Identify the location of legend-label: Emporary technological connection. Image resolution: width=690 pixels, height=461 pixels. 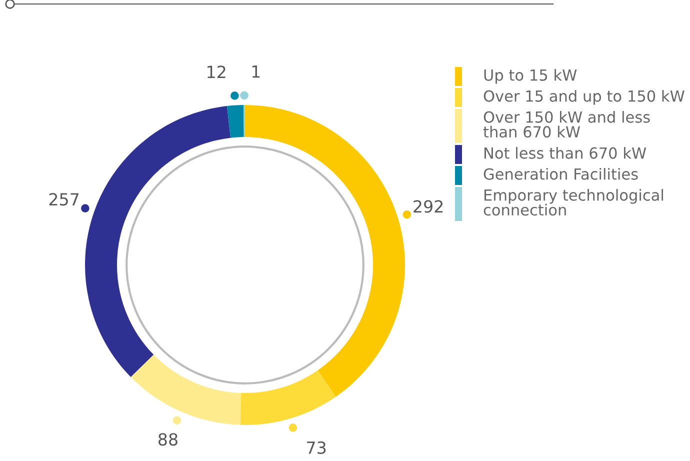
(574, 202).